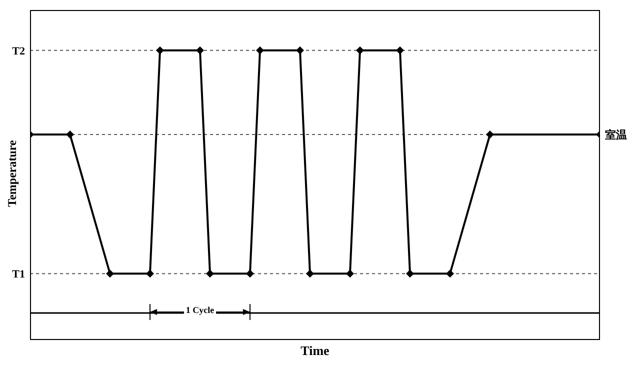  What do you see at coordinates (315, 351) in the screenshot?
I see `x-axis-title: Time` at bounding box center [315, 351].